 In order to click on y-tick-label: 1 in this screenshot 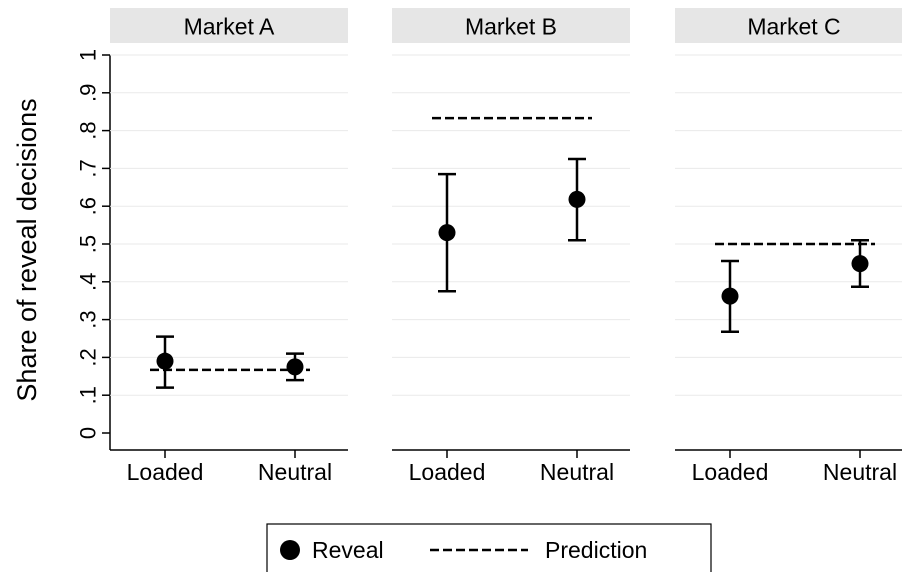, I will do `click(88, 55)`.